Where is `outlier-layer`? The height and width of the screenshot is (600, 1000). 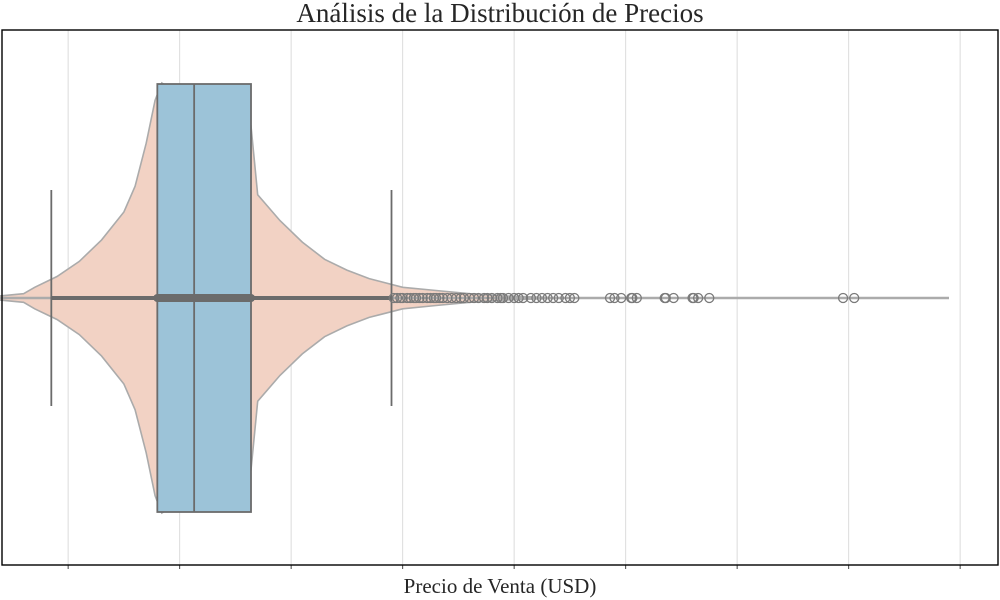 outlier-layer is located at coordinates (624, 298).